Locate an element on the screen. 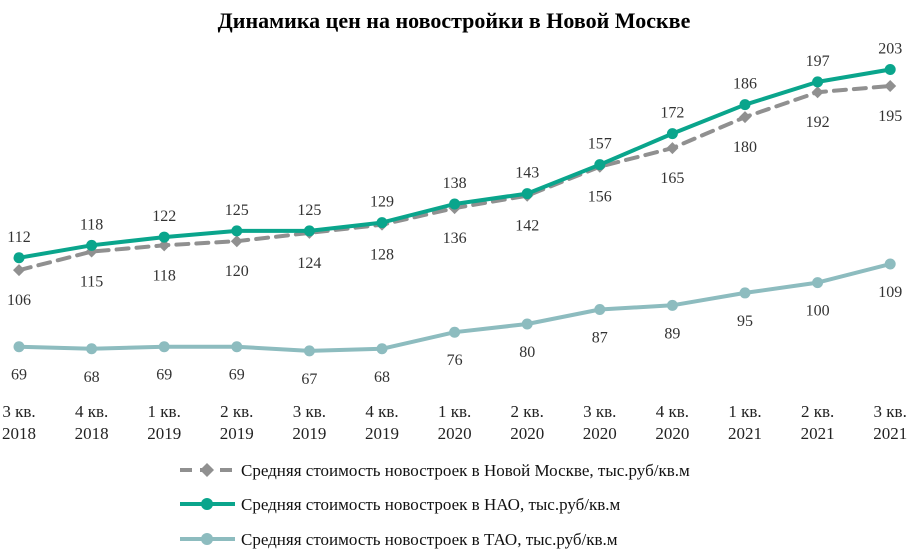 The height and width of the screenshot is (560, 908). data-label: 195 is located at coordinates (890, 116).